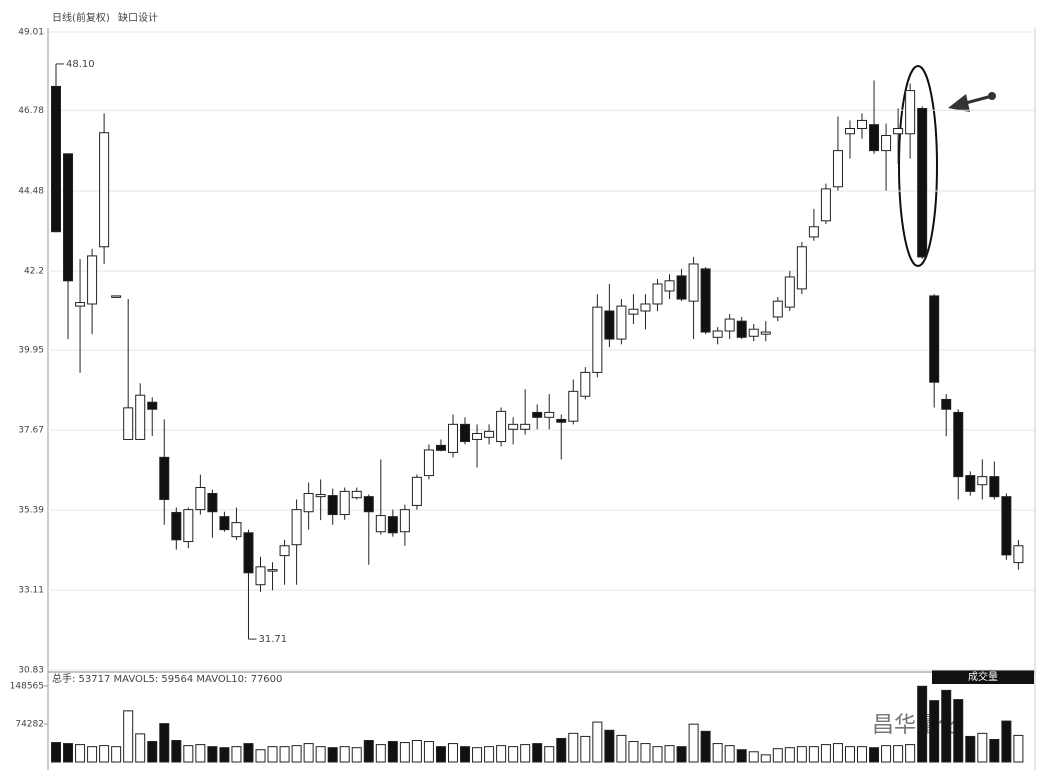 The image size is (1040, 774). I want to click on chart-title: 日线(前复权), so click(81, 17).